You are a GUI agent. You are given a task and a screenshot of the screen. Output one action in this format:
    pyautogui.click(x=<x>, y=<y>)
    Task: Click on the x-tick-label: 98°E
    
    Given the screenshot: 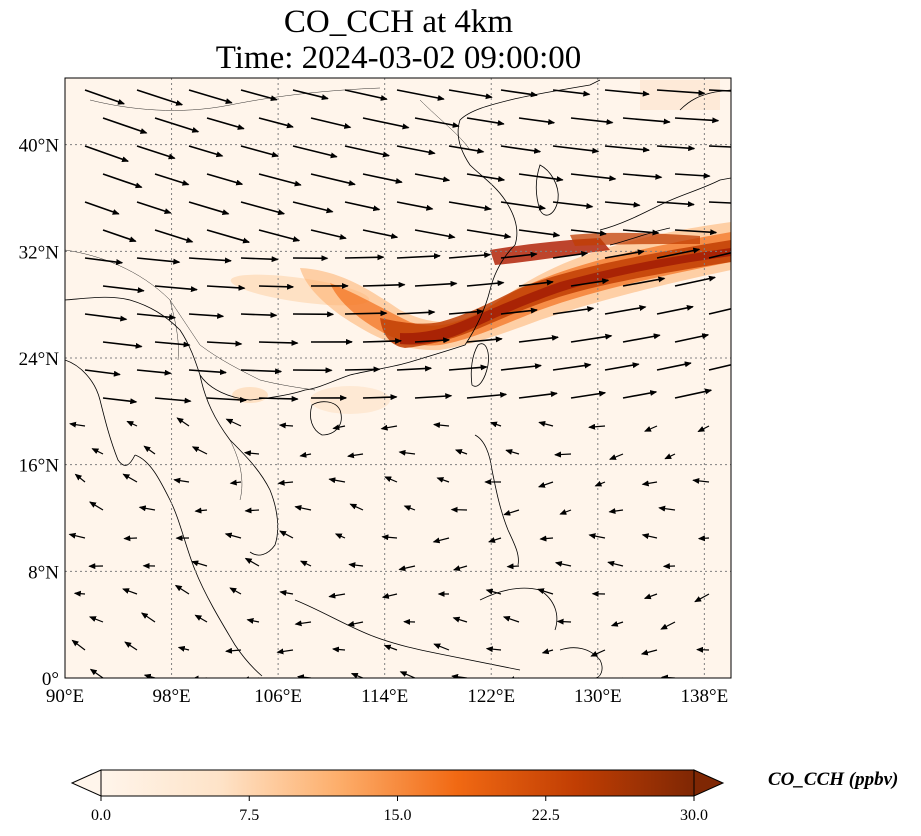 What is the action you would take?
    pyautogui.click(x=171, y=696)
    